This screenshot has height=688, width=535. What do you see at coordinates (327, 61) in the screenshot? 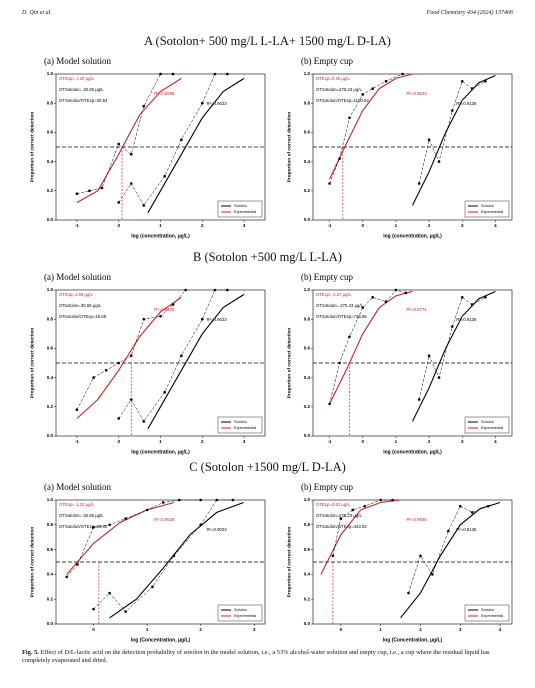
I see `chart-title: (b) Empty cup` at bounding box center [327, 61].